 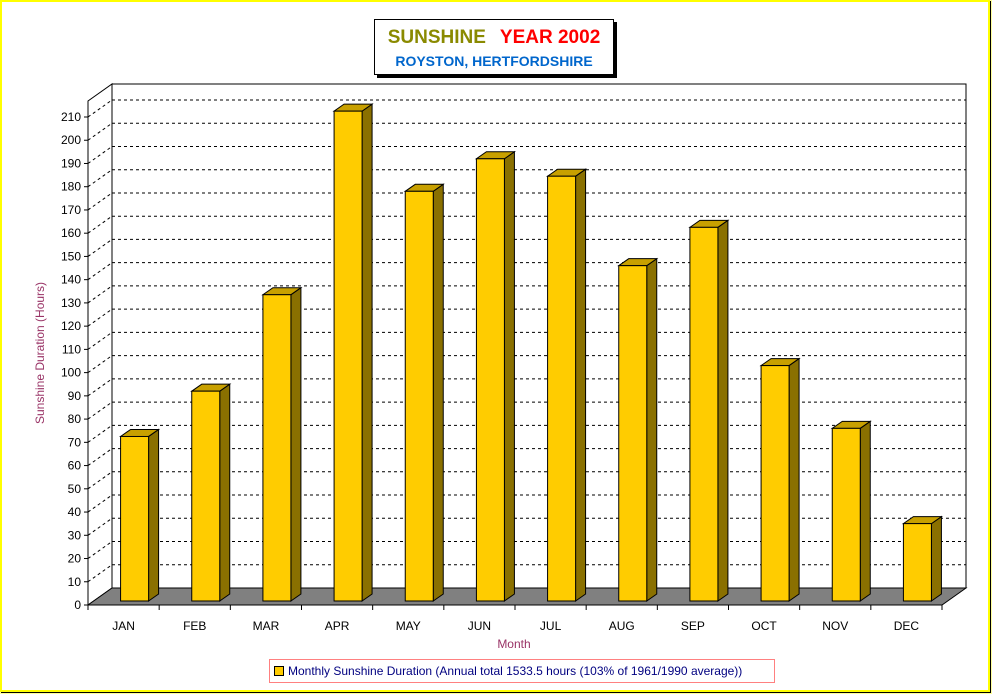 What do you see at coordinates (907, 626) in the screenshot?
I see `x-tick-label: DEC` at bounding box center [907, 626].